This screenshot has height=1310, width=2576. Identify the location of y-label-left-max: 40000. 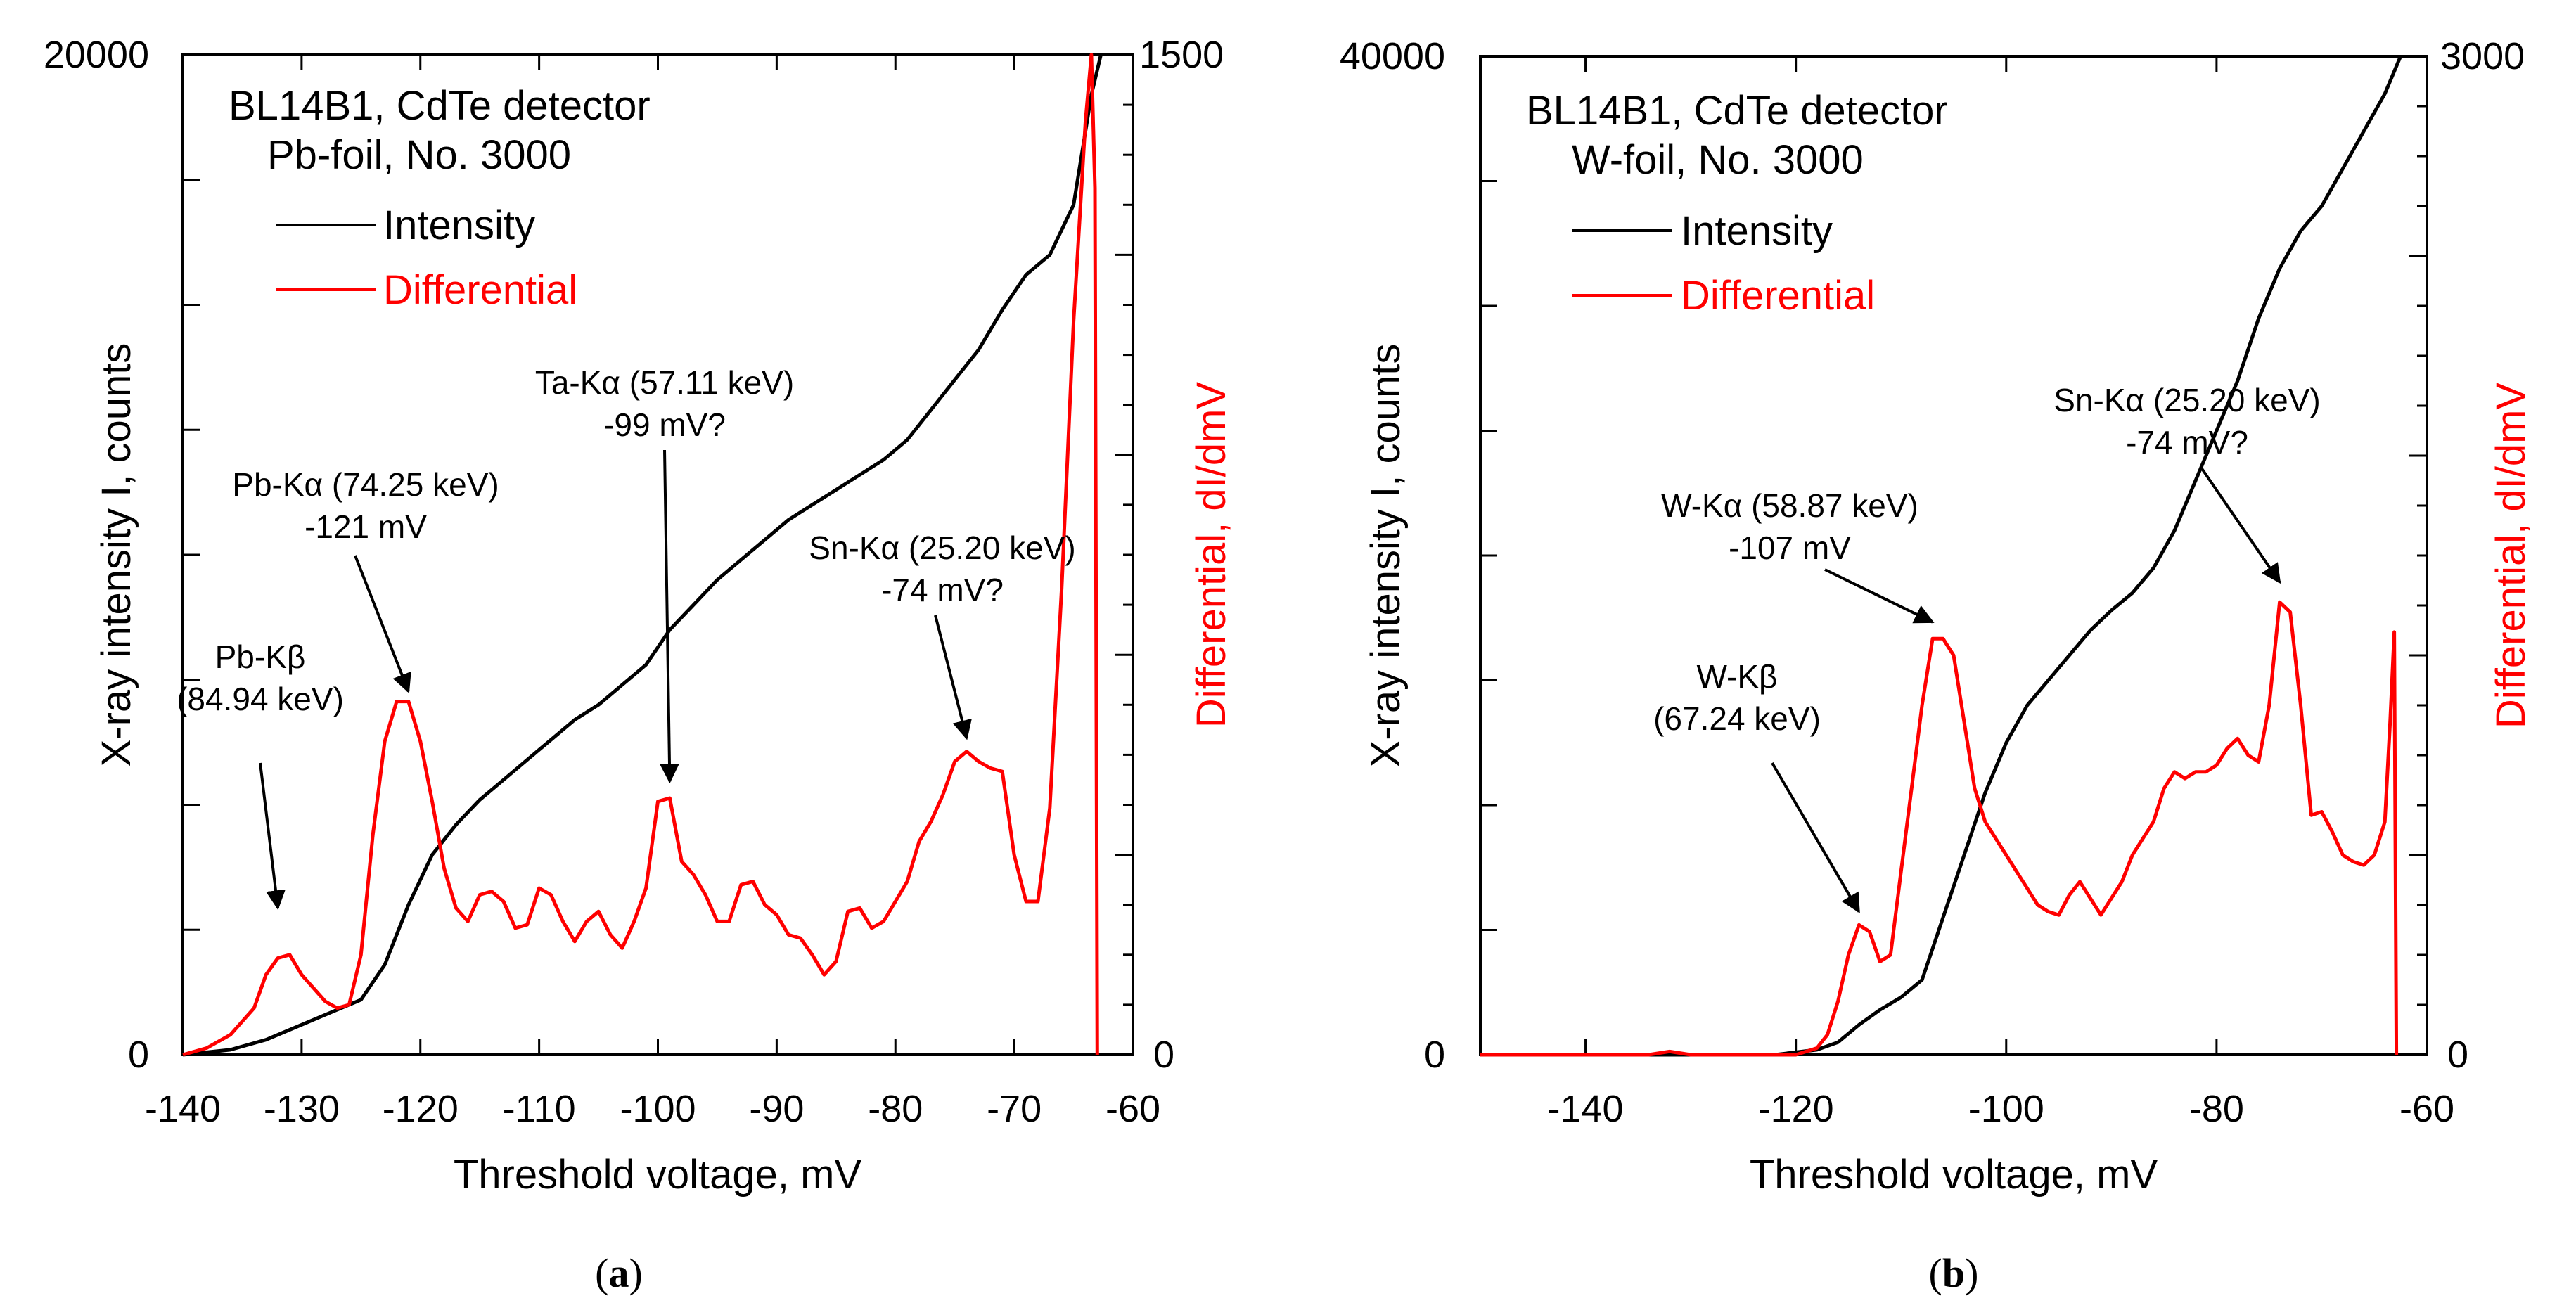
(1392, 56).